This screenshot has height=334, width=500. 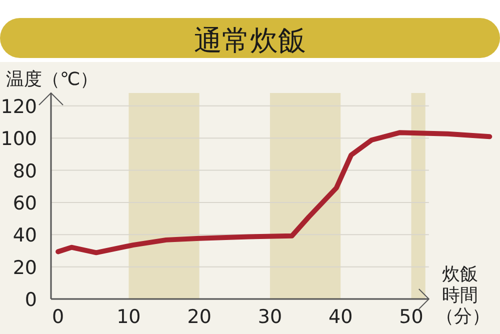 What do you see at coordinates (58, 317) in the screenshot?
I see `x-tick-label: 0` at bounding box center [58, 317].